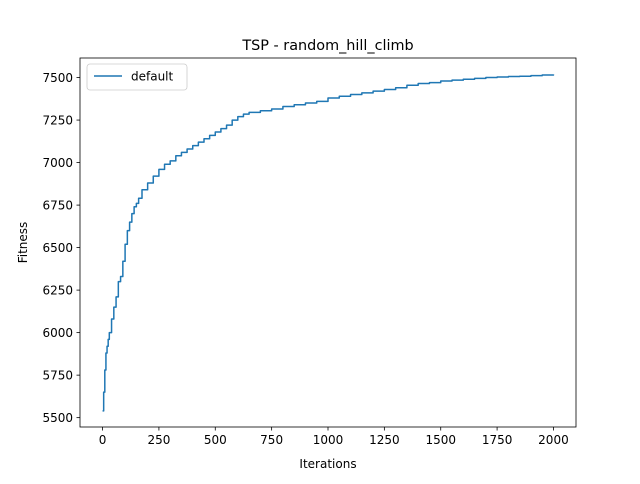 The image size is (640, 484). I want to click on y-axis-label: Fitness, so click(23, 243).